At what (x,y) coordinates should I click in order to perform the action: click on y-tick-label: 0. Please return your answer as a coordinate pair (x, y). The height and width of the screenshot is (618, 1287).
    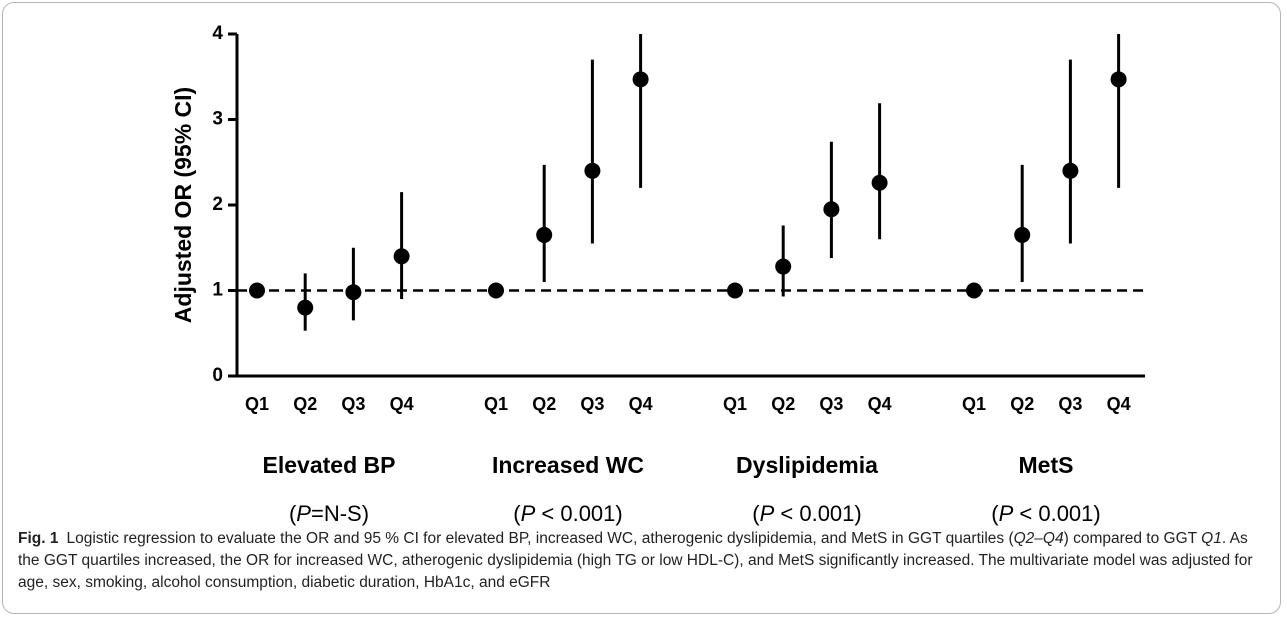
    Looking at the image, I should click on (217, 375).